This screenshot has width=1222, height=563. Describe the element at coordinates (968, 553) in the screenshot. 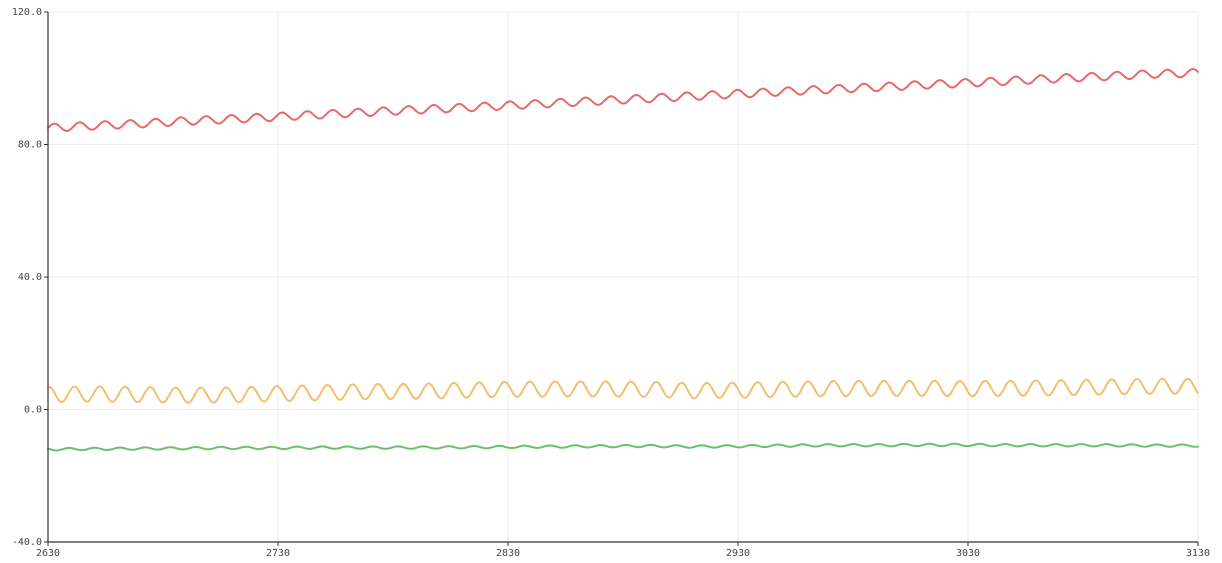

I see `x-tick-label: 3030` at that location.